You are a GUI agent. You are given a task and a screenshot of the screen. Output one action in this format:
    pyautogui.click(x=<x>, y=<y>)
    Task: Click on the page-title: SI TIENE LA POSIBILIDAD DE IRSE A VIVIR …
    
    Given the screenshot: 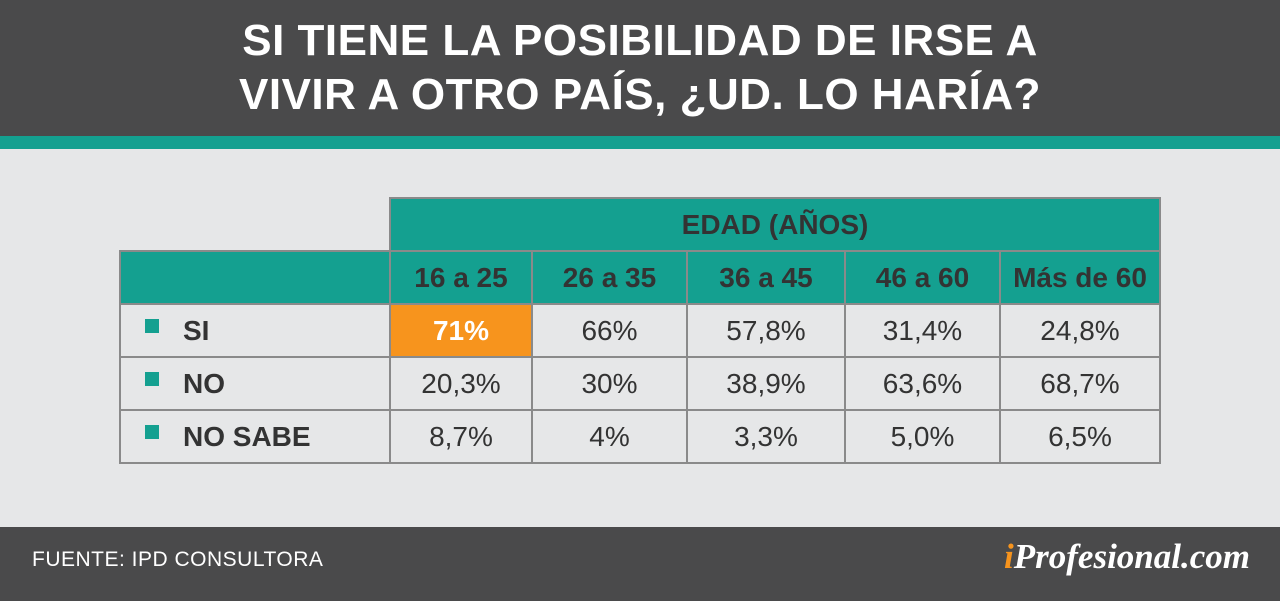 What is the action you would take?
    pyautogui.click(x=640, y=67)
    